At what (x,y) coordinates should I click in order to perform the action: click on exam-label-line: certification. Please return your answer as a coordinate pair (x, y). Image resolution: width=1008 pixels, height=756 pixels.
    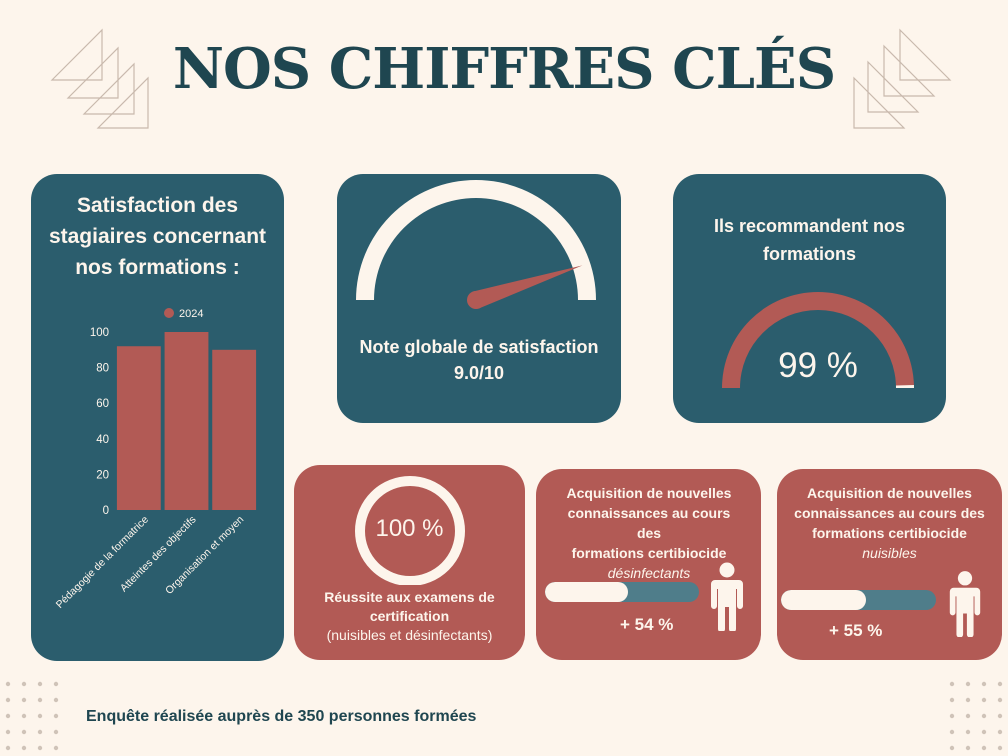
    Looking at the image, I should click on (409, 616).